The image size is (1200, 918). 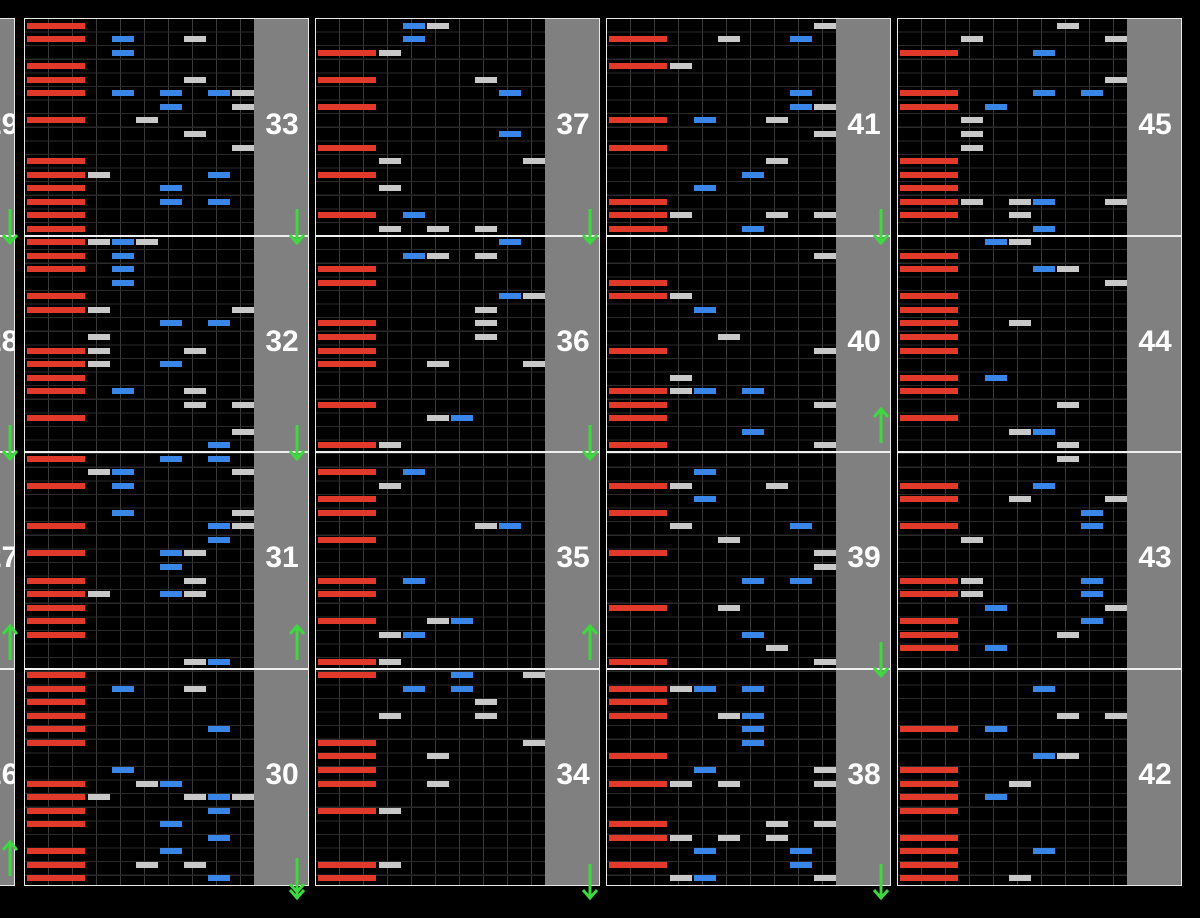 What do you see at coordinates (10, 226) in the screenshot?
I see `bpm-down-arrow-icon` at bounding box center [10, 226].